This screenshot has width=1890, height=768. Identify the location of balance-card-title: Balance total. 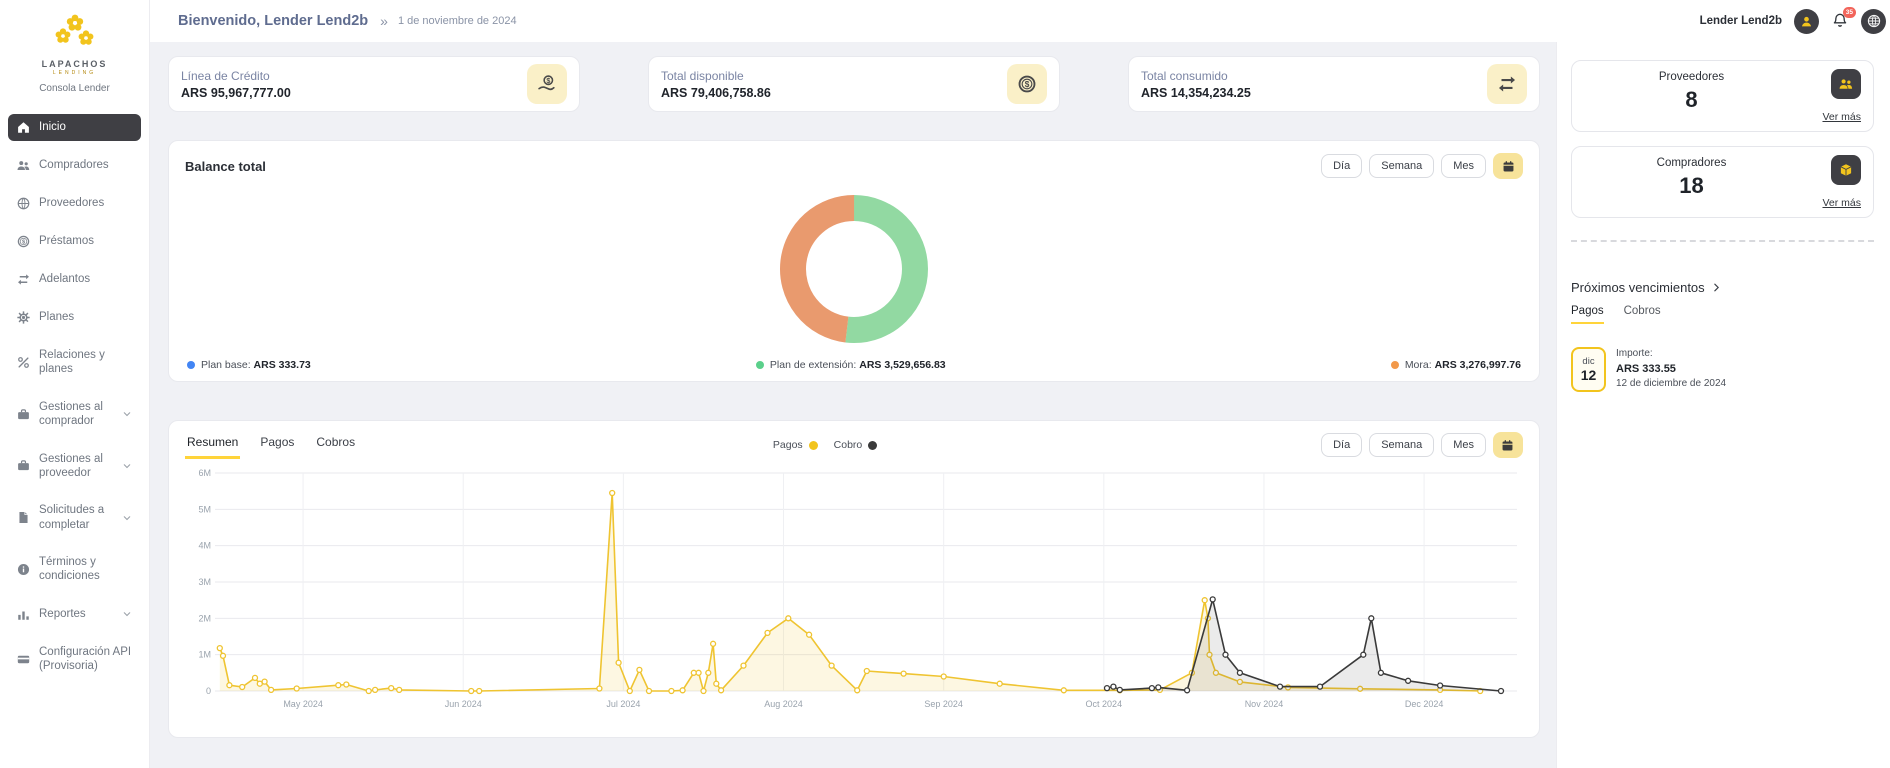
(225, 166).